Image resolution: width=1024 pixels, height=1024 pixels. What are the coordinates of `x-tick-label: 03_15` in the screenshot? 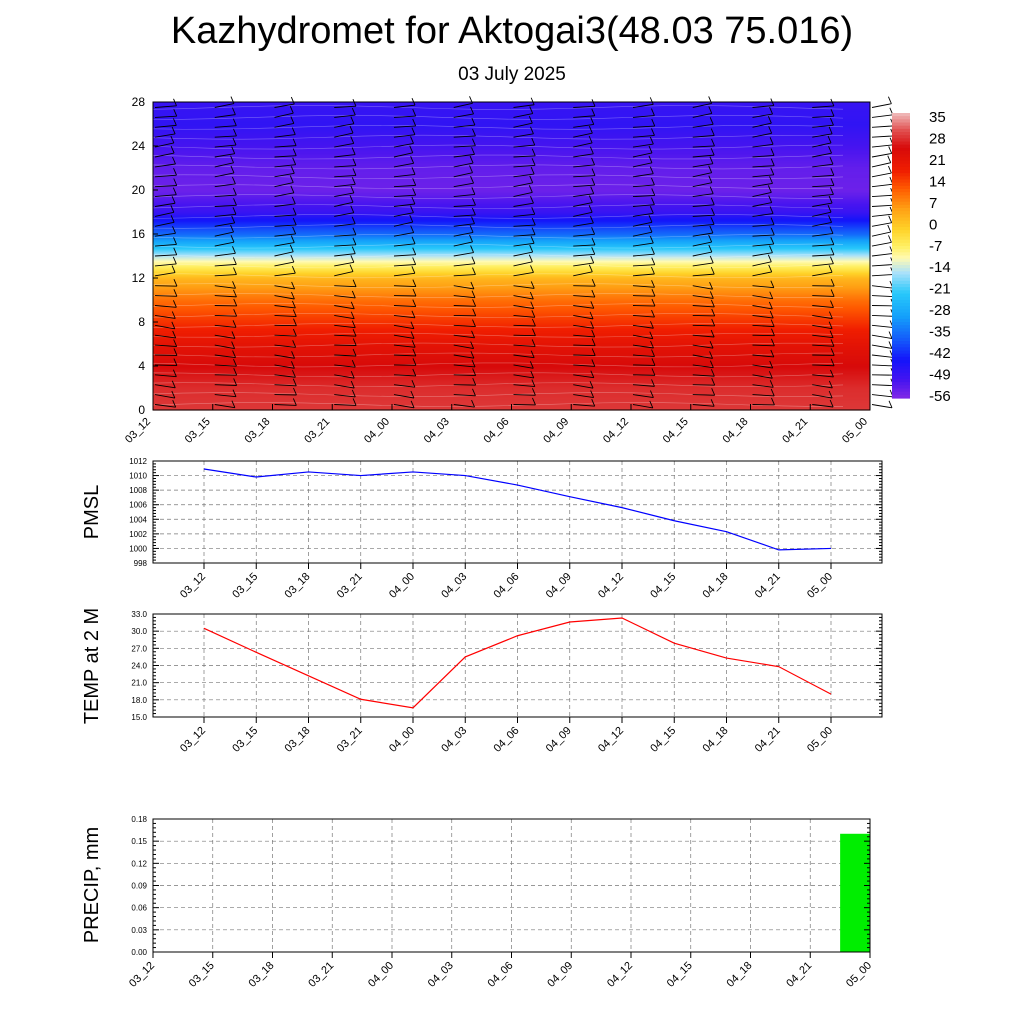 It's located at (202, 975).